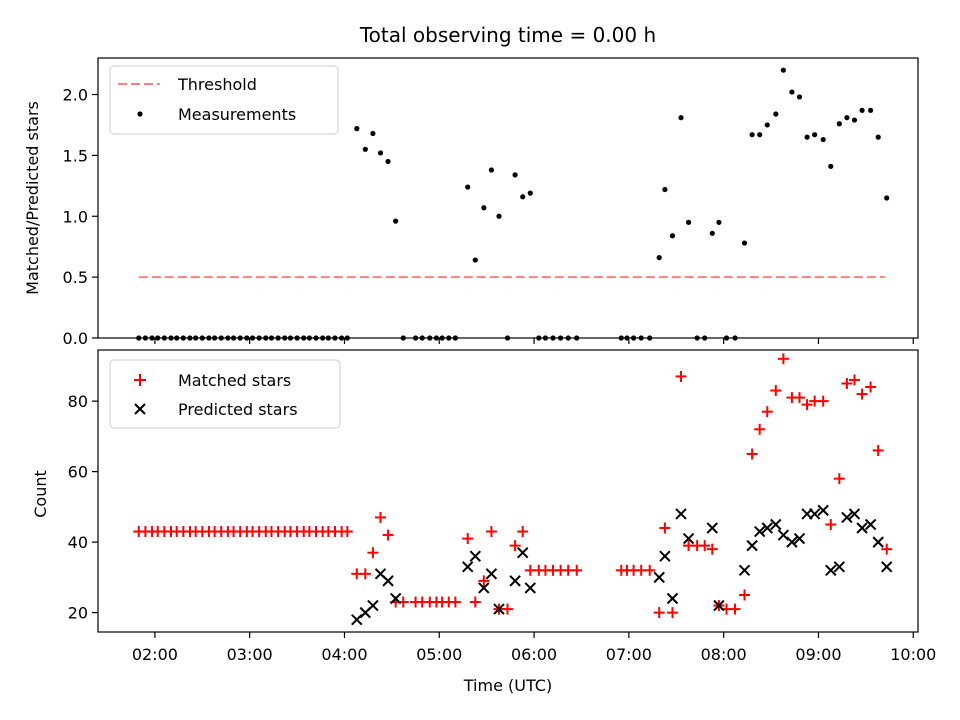 This screenshot has width=960, height=720. I want to click on x-tick-label: 06:00, so click(534, 654).